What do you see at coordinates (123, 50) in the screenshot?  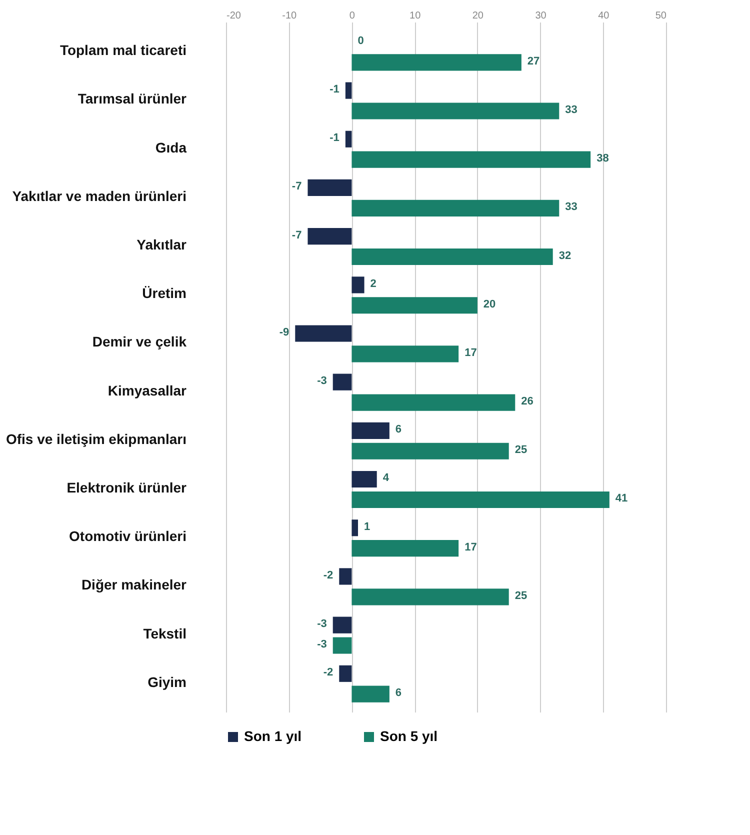 I see `y-tick-label: Toplam mal ticareti` at bounding box center [123, 50].